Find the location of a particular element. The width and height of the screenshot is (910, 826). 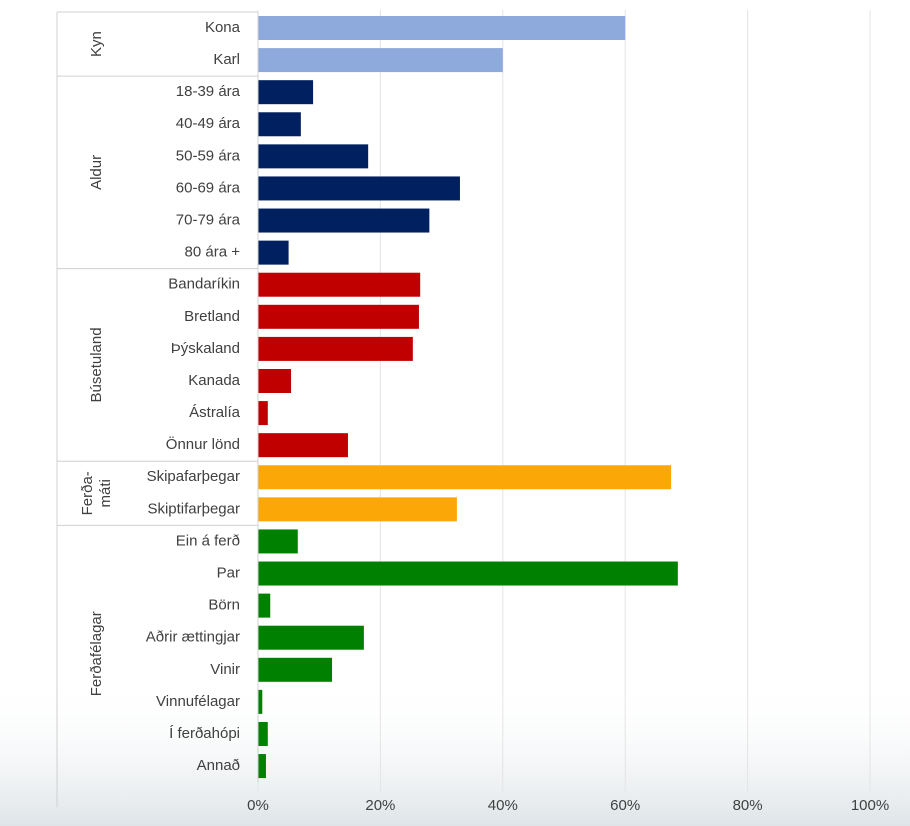

category-label: Önnur lönd is located at coordinates (203, 444).